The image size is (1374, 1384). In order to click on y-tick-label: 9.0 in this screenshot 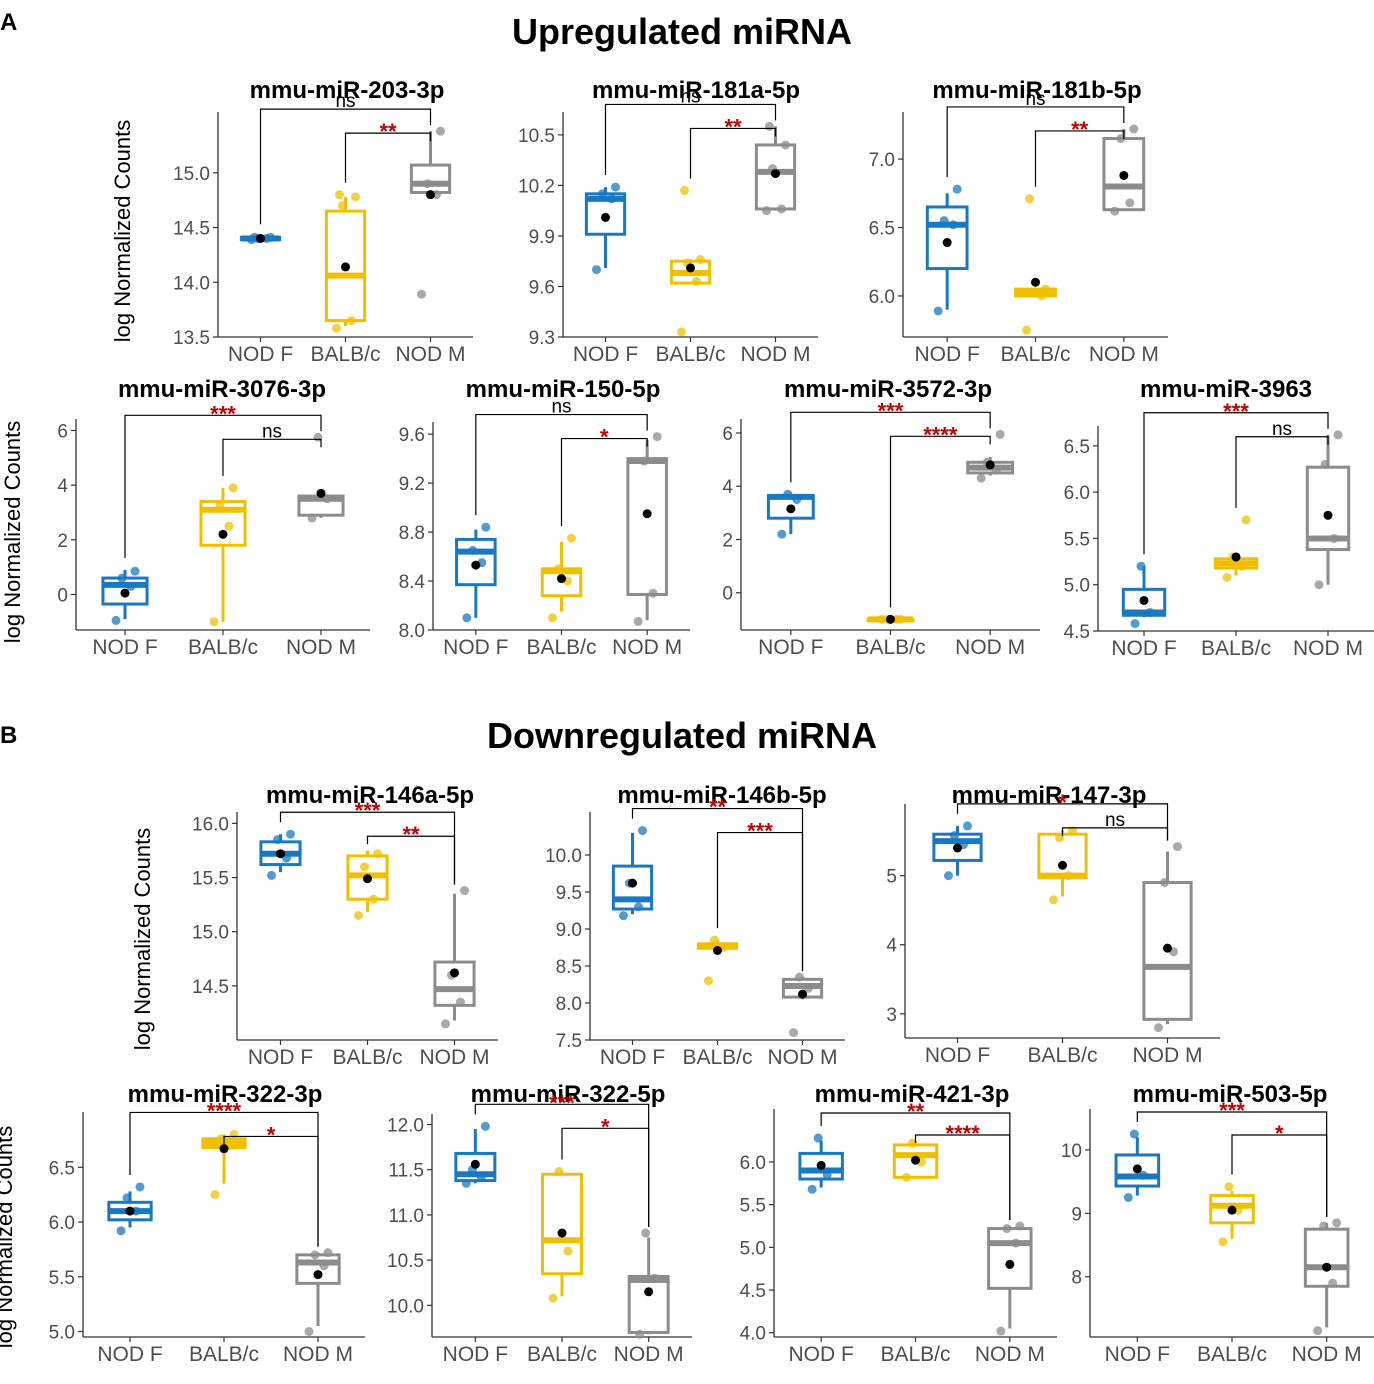, I will do `click(569, 930)`.